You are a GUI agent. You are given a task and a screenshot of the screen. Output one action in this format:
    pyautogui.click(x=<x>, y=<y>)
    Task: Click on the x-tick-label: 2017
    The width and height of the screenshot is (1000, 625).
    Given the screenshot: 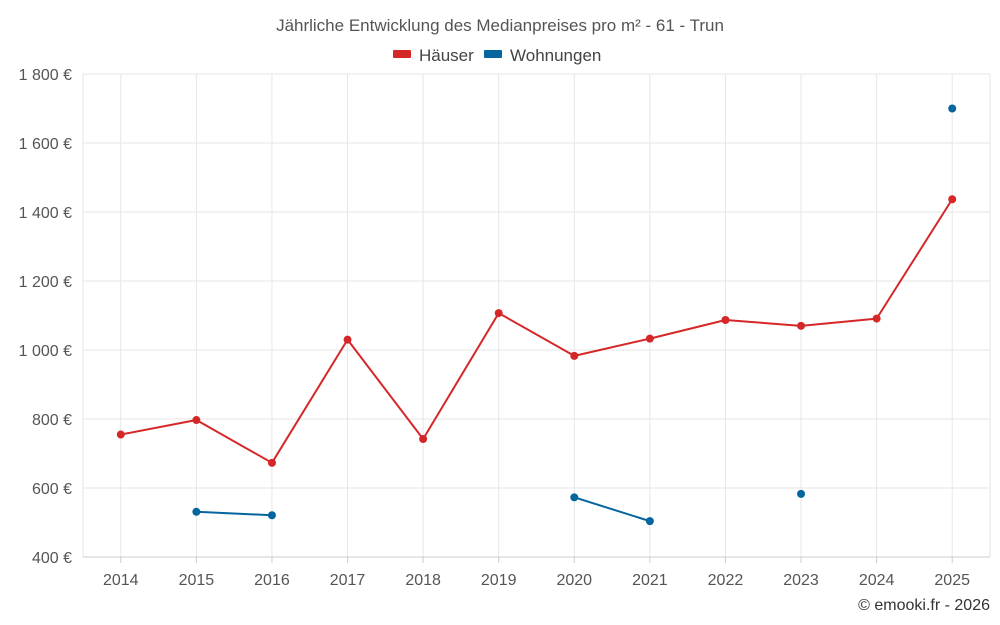 What is the action you would take?
    pyautogui.click(x=348, y=580)
    